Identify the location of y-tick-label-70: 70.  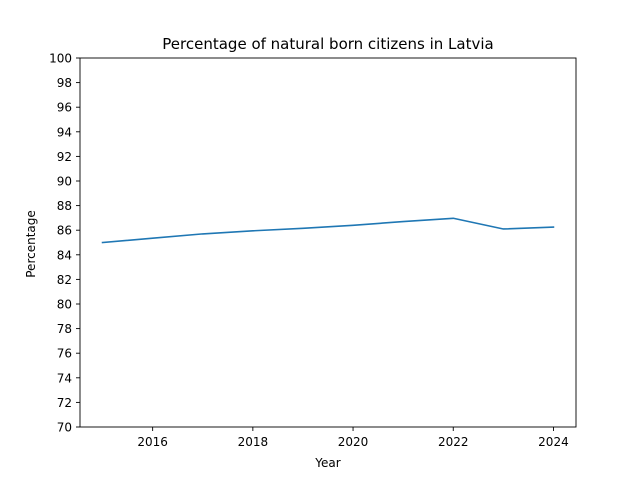
(64, 428).